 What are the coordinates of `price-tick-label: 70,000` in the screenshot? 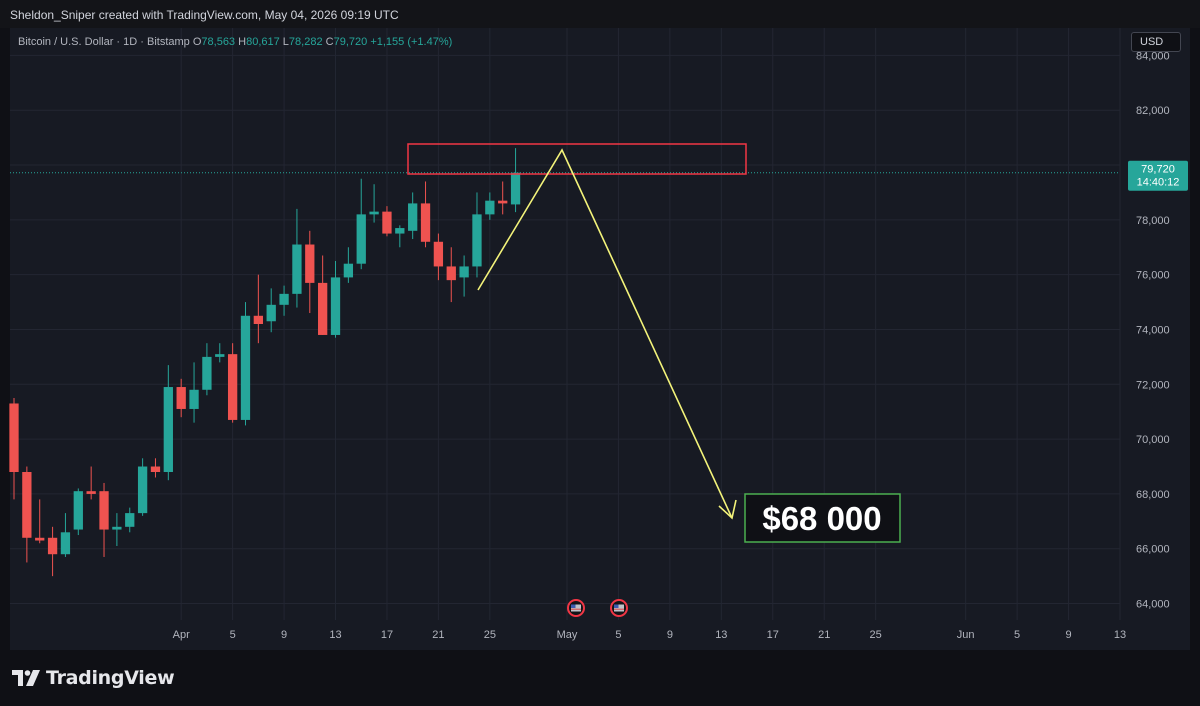 It's located at (1153, 440).